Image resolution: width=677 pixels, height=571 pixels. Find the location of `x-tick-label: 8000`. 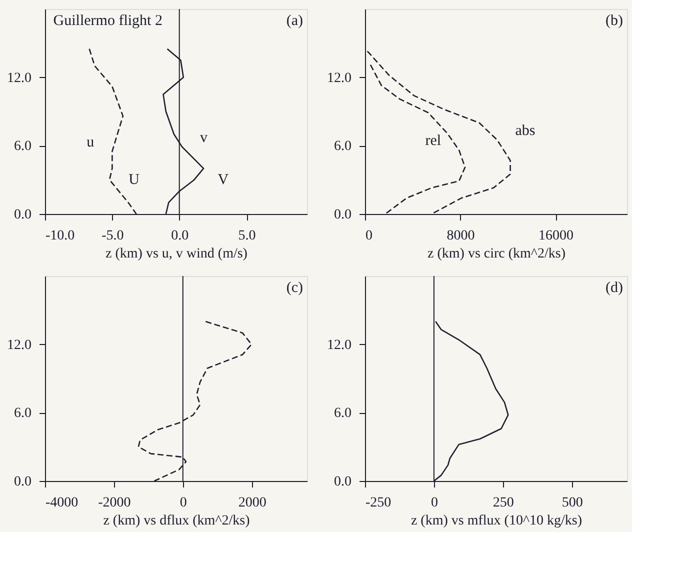

x-tick-label: 8000 is located at coordinates (460, 236).